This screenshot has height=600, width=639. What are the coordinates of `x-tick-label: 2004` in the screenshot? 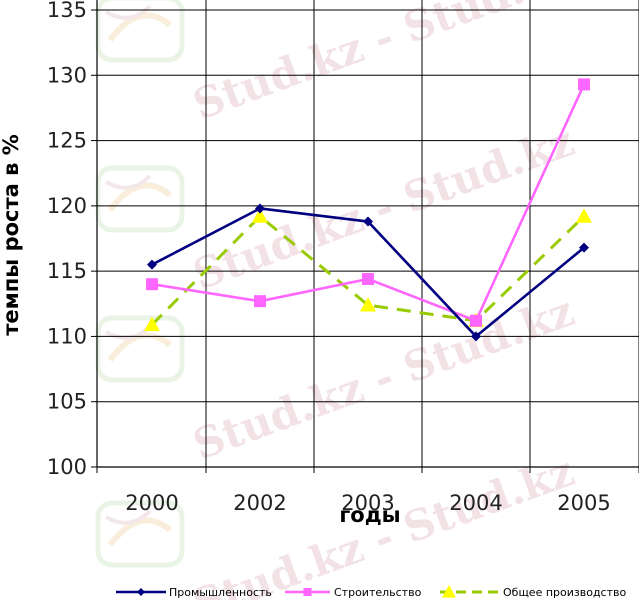 It's located at (475, 503).